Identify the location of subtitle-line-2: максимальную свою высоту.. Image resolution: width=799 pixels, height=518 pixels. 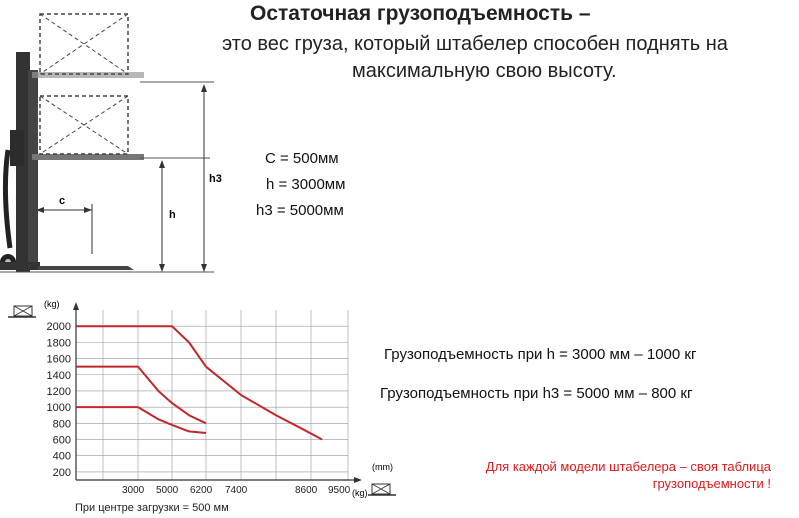
(484, 71).